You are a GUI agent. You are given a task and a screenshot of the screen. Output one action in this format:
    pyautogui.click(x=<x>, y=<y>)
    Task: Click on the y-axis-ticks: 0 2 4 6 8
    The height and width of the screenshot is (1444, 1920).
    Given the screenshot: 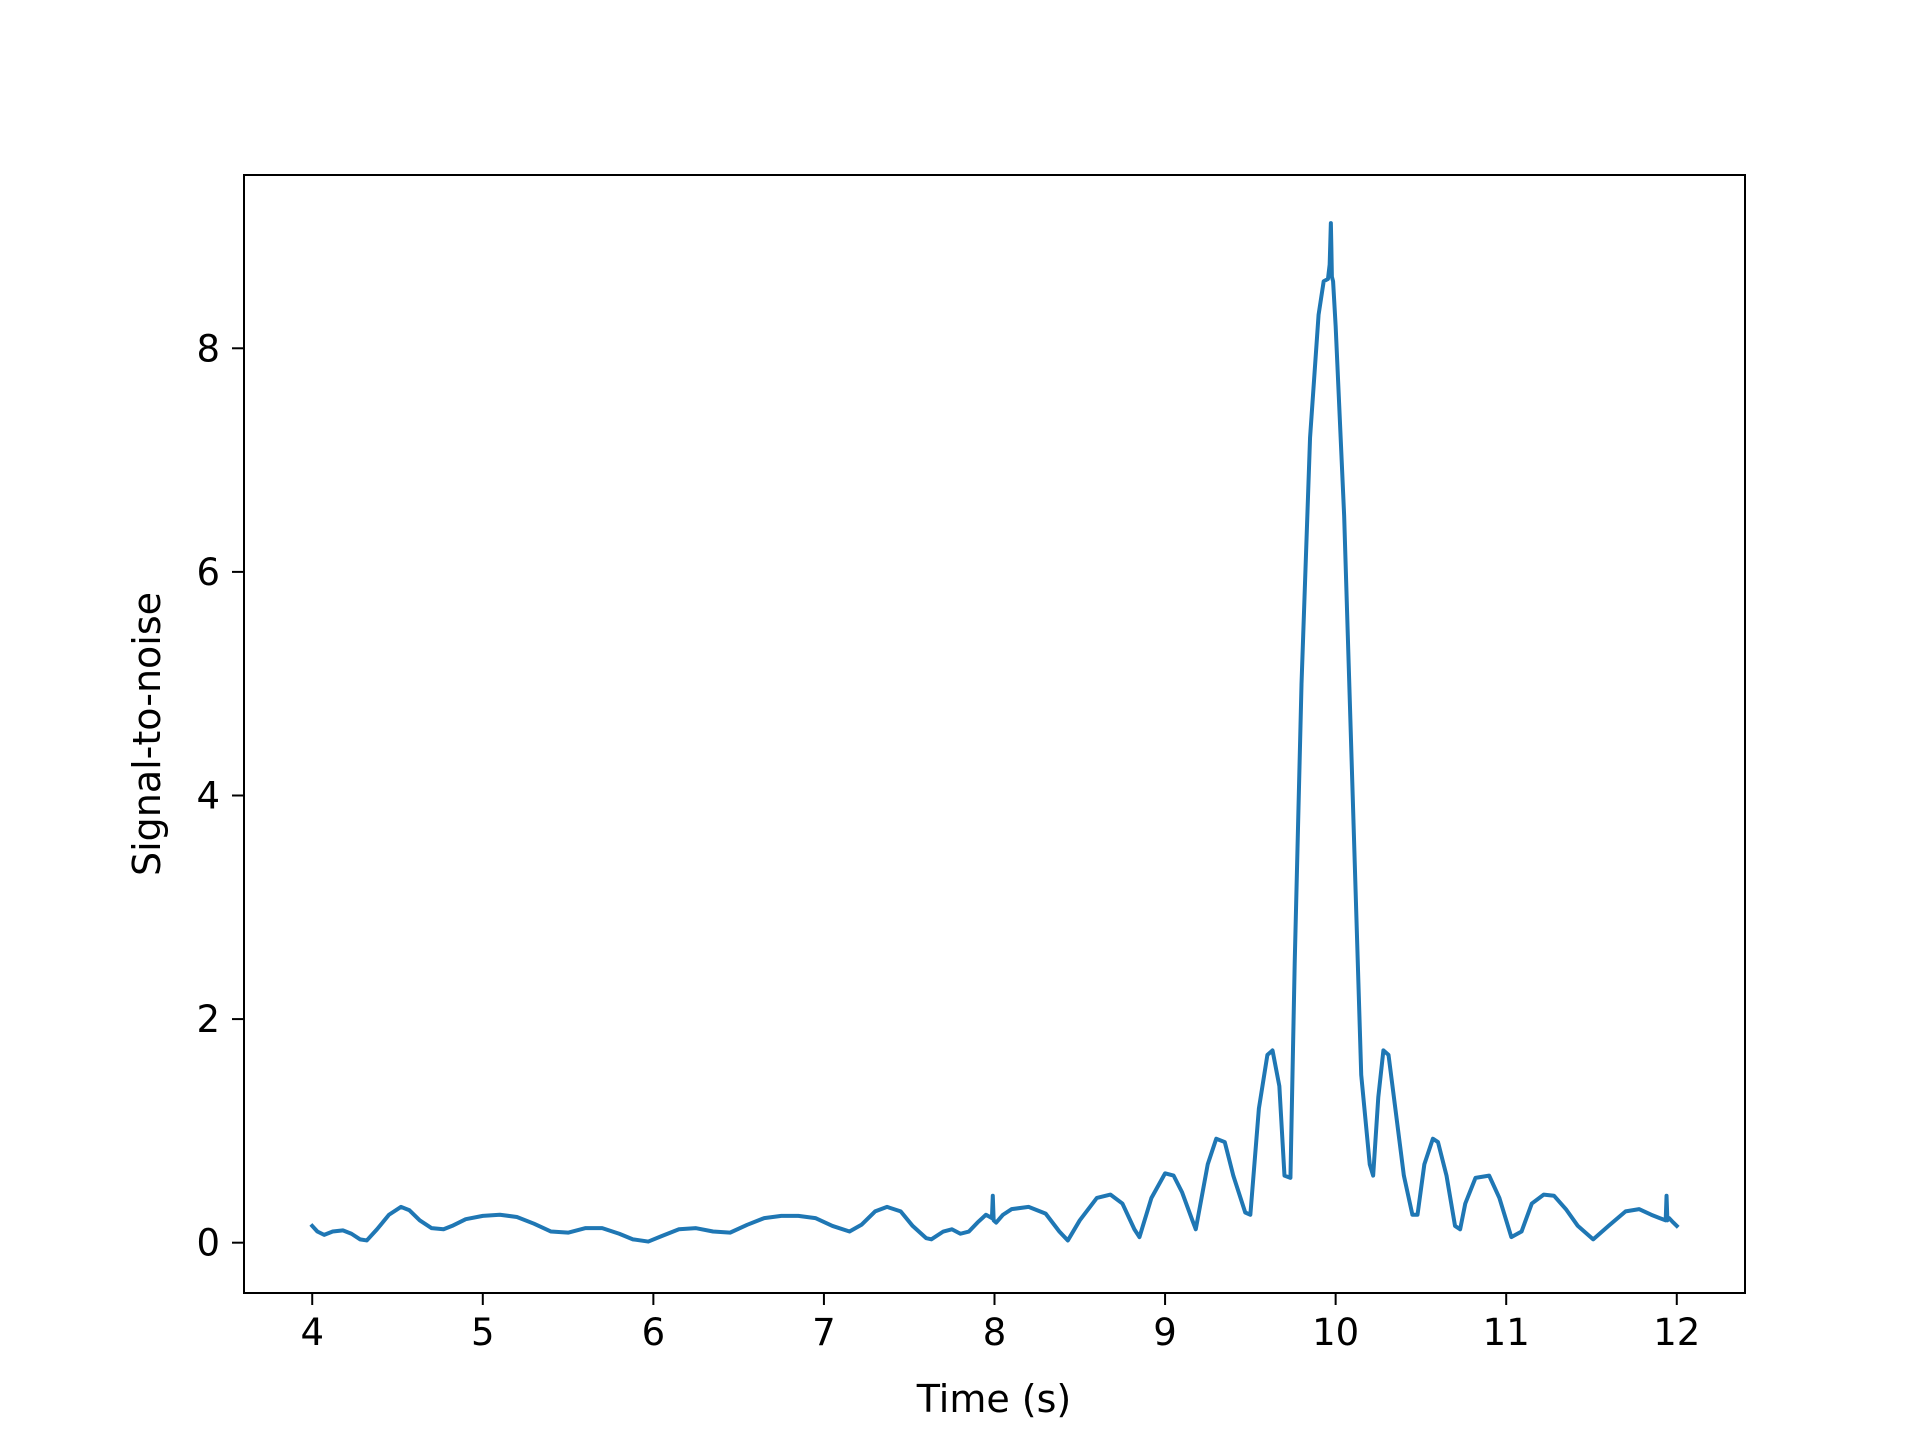 What is the action you would take?
    pyautogui.click(x=220, y=796)
    